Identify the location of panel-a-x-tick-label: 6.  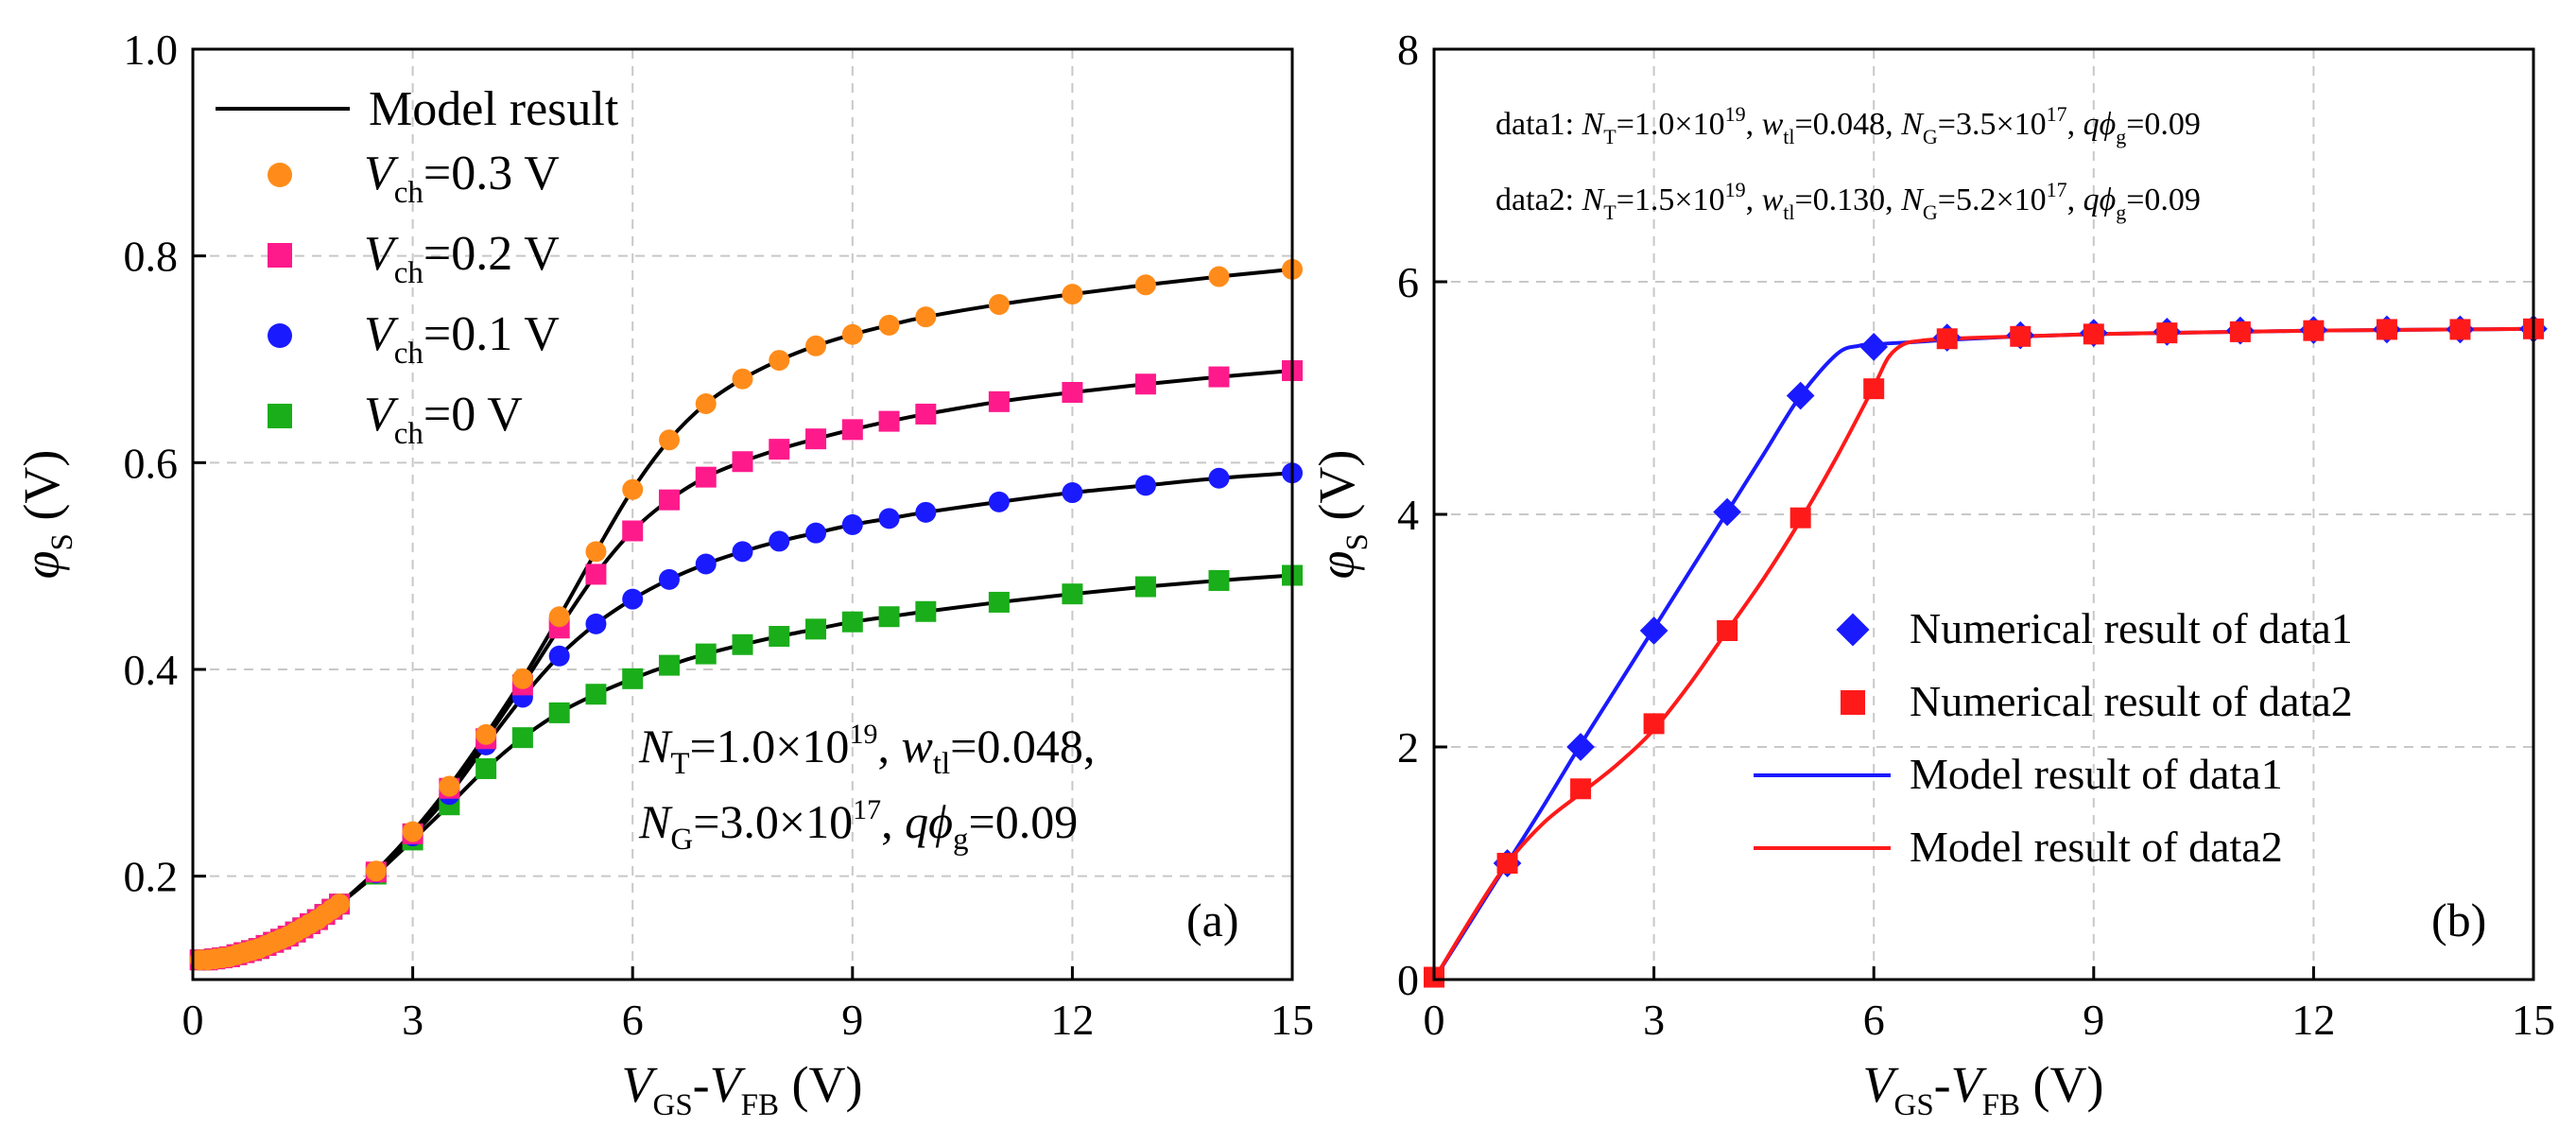
(633, 1020).